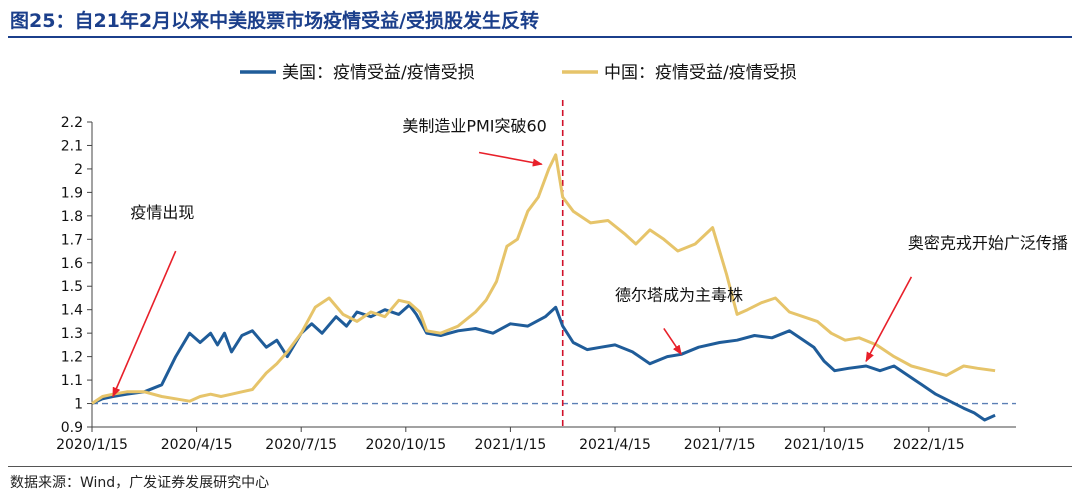  I want to click on annotation-omicron-arrow, so click(889, 319).